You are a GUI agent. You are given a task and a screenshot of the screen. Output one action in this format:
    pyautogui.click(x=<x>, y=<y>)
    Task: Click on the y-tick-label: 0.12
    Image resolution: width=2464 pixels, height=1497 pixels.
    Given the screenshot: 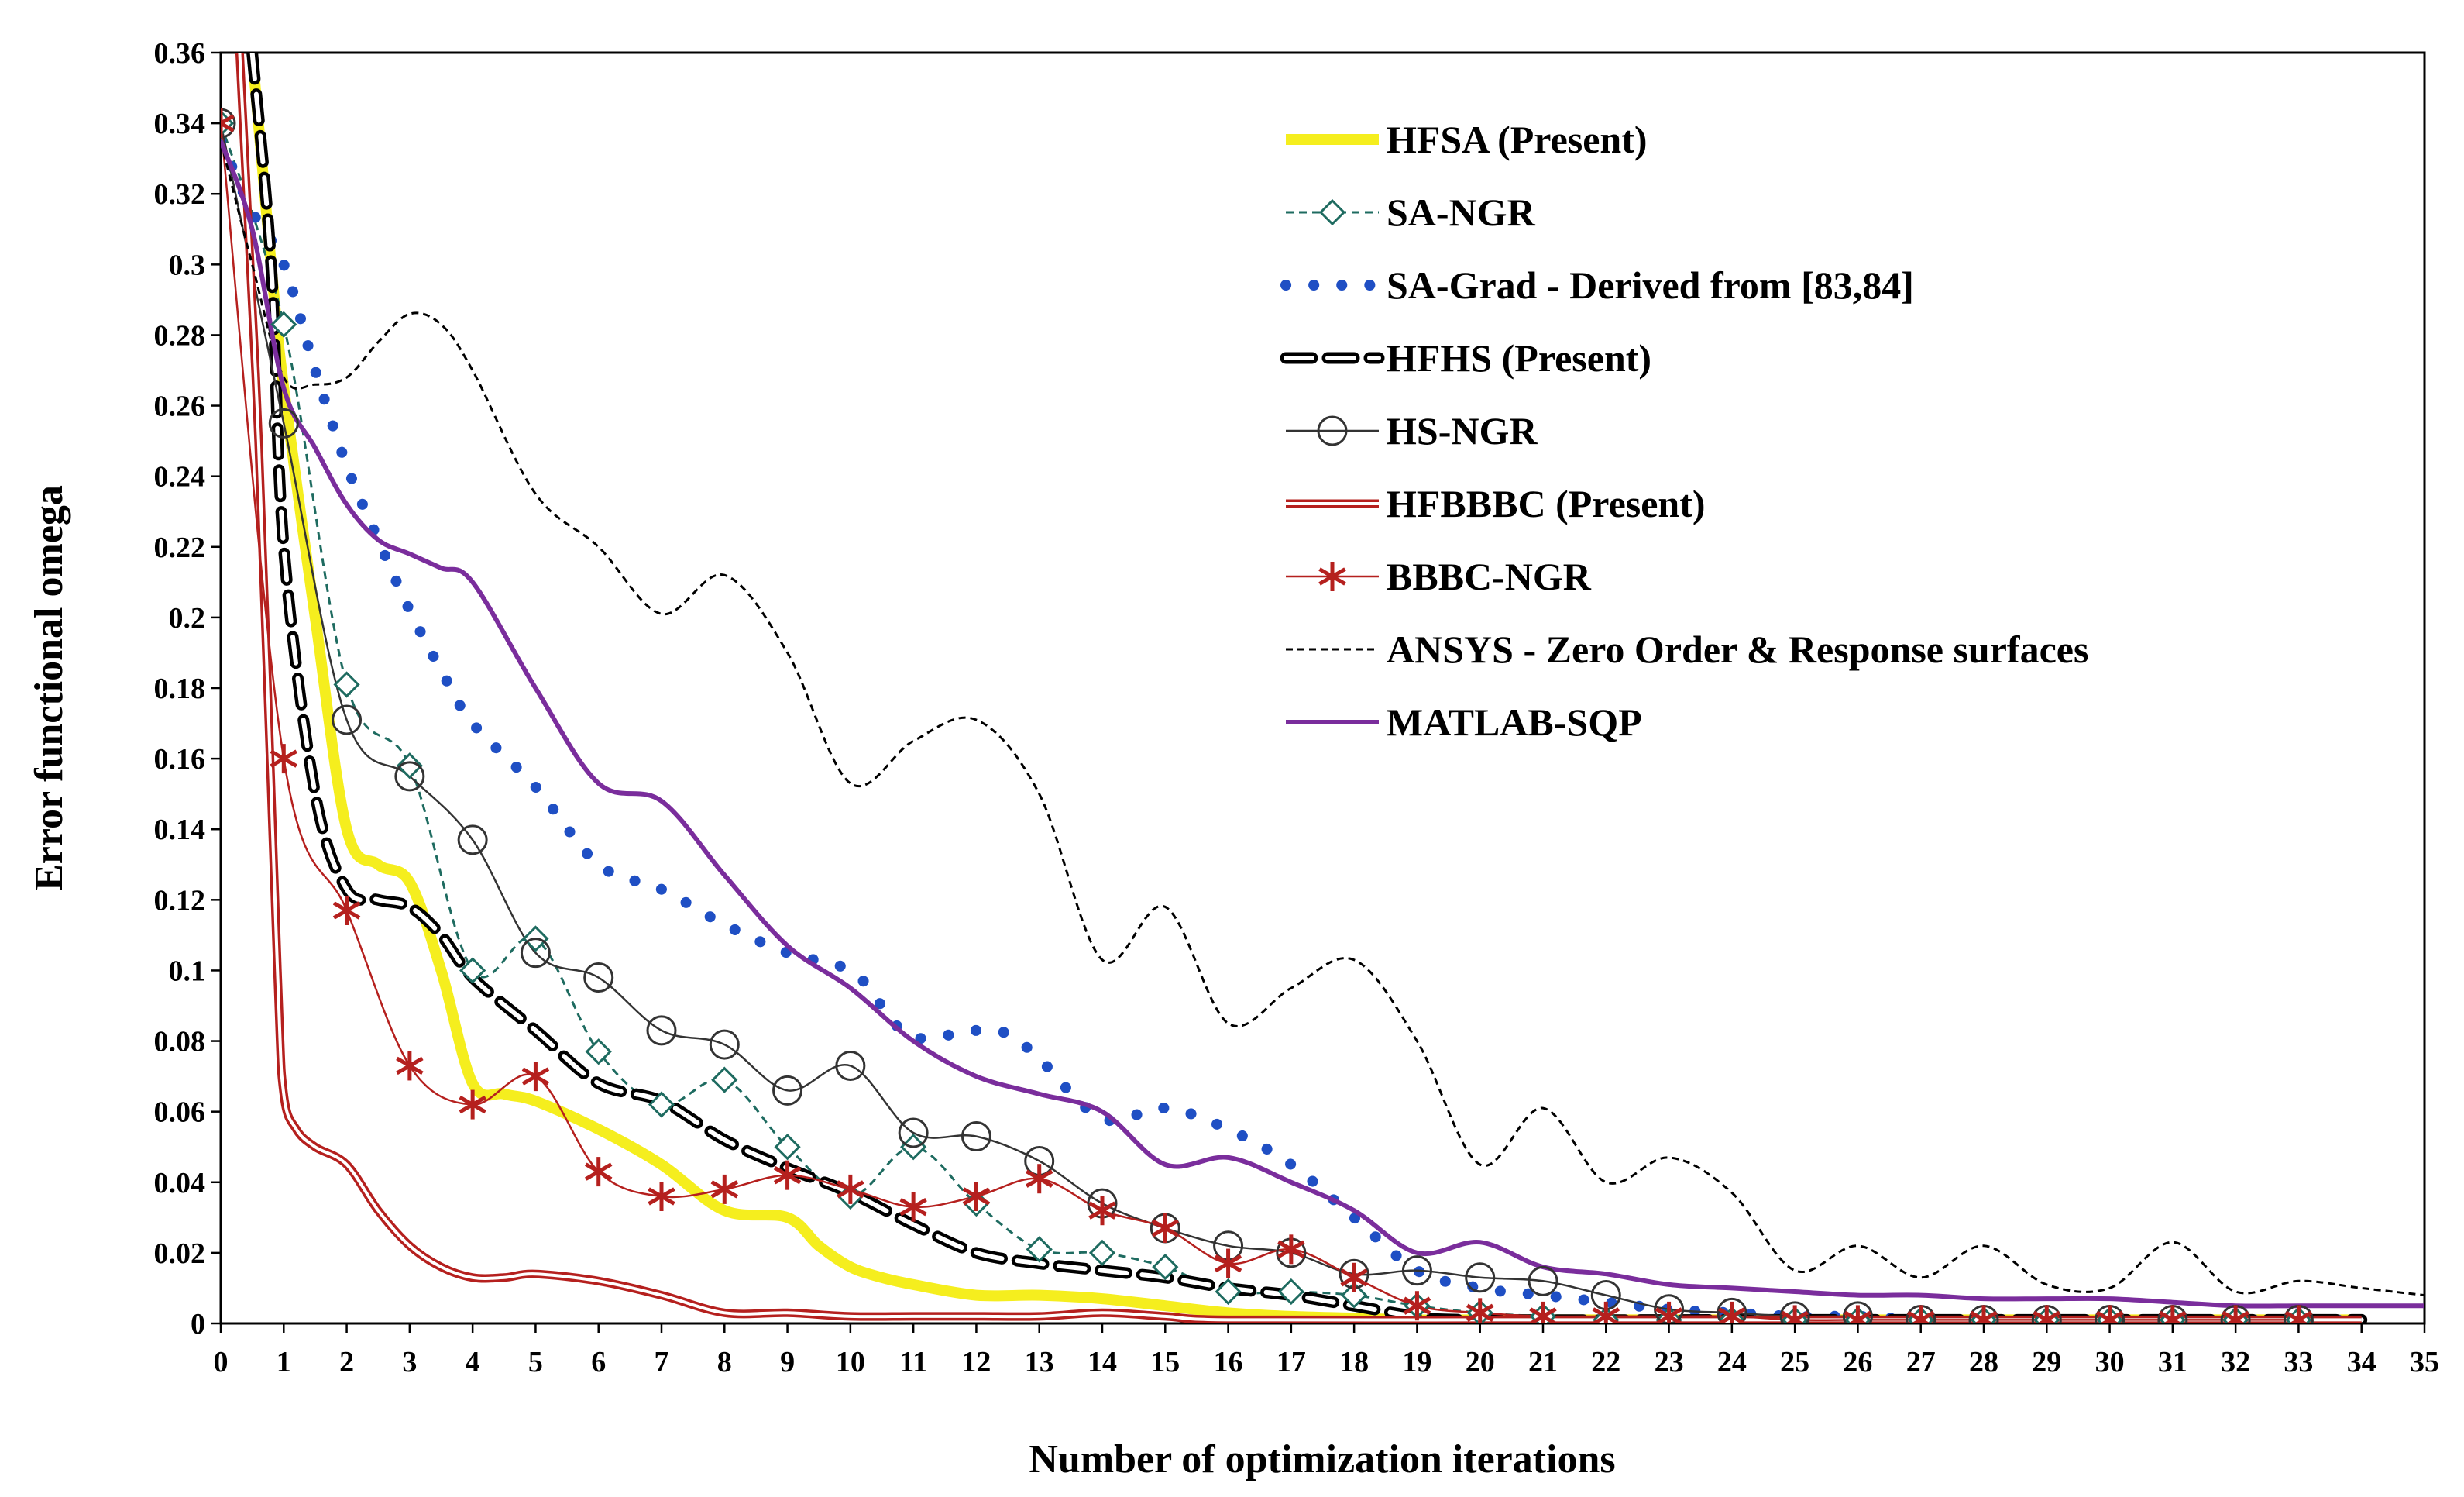 What is the action you would take?
    pyautogui.click(x=180, y=900)
    